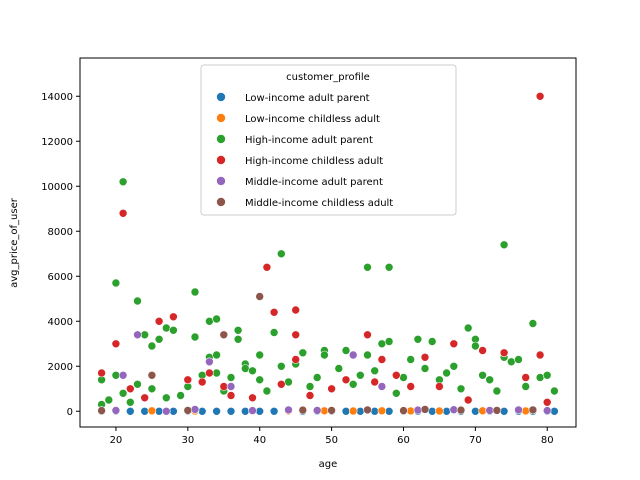 The height and width of the screenshot is (480, 640). I want to click on y-tick-label: 0, so click(70, 412).